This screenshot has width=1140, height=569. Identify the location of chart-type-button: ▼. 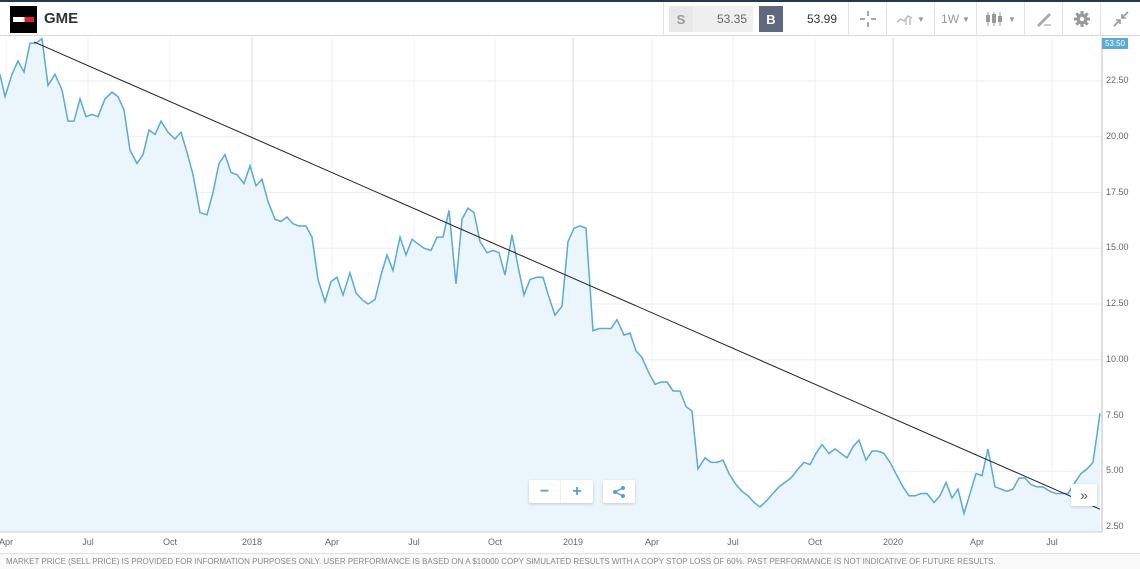
(910, 19).